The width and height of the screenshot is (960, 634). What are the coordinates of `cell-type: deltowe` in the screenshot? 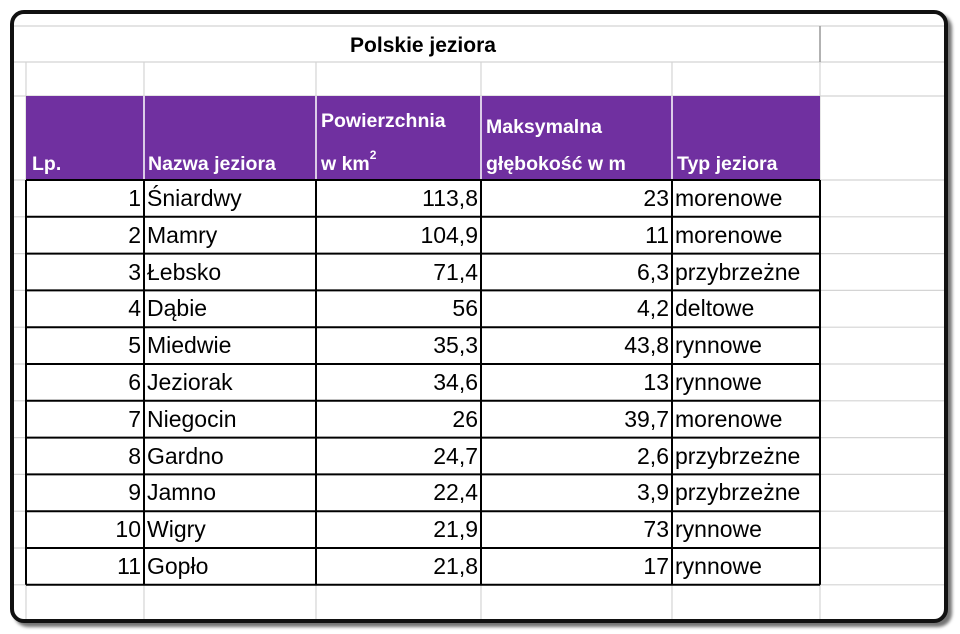 It's located at (715, 308).